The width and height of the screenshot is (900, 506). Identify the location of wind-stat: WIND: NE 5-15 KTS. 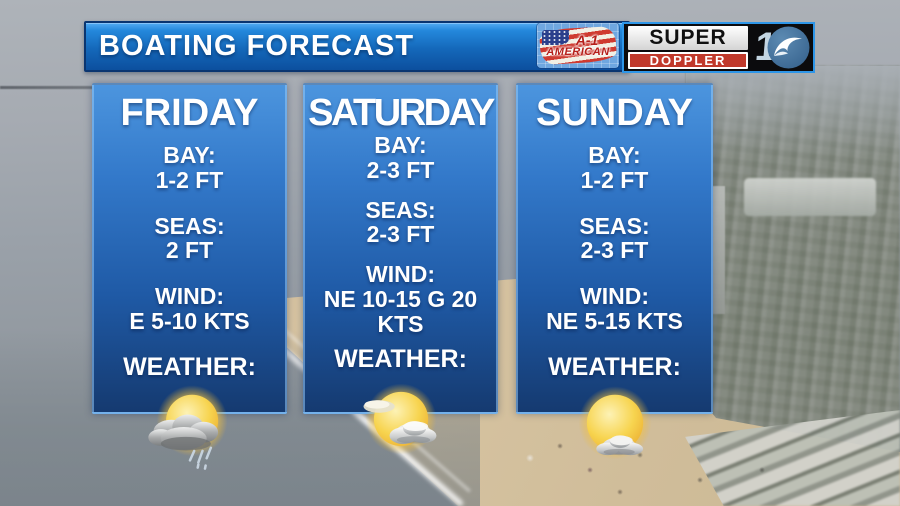
(614, 309).